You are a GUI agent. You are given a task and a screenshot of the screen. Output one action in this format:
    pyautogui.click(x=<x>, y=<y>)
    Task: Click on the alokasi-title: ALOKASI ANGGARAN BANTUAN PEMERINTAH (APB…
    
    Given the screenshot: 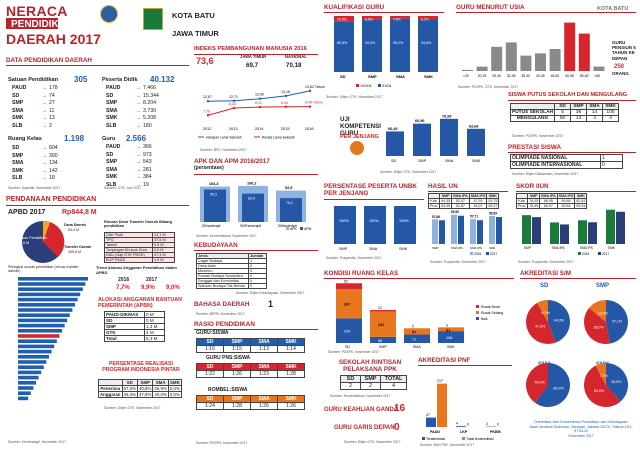 What is the action you would take?
    pyautogui.click(x=140, y=303)
    